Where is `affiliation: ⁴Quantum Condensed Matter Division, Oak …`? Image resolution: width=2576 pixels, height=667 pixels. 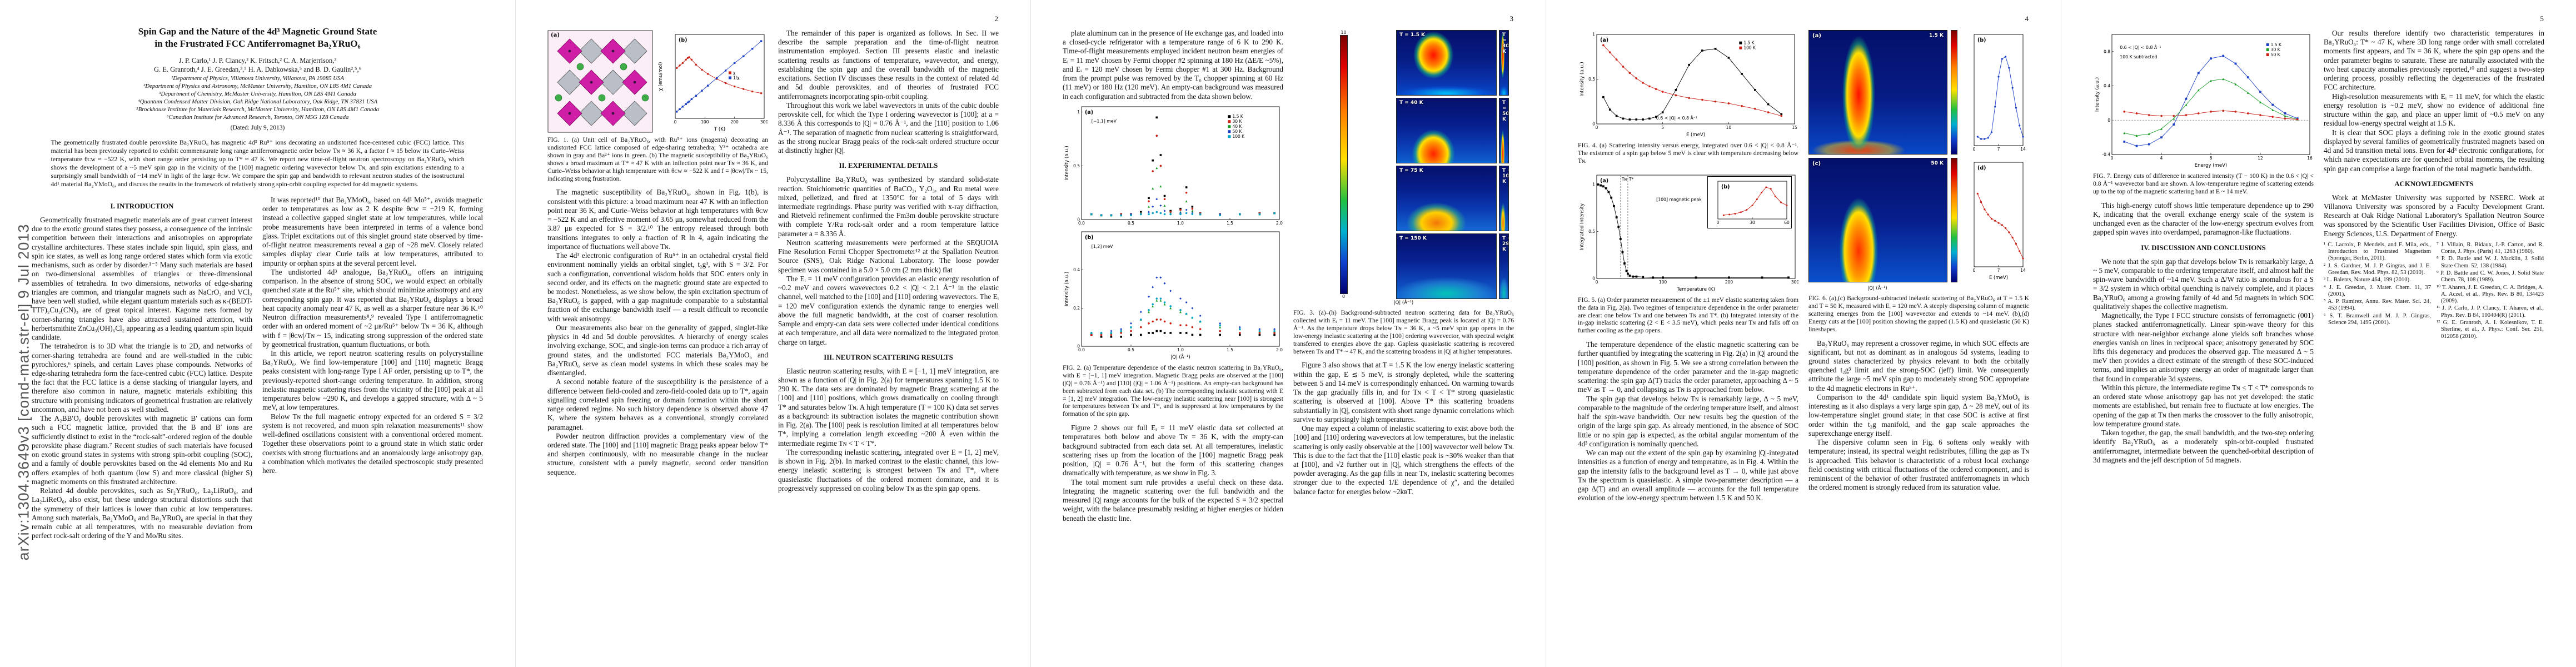
affiliation: ⁴Quantum Condensed Matter Division, Oak … is located at coordinates (257, 102).